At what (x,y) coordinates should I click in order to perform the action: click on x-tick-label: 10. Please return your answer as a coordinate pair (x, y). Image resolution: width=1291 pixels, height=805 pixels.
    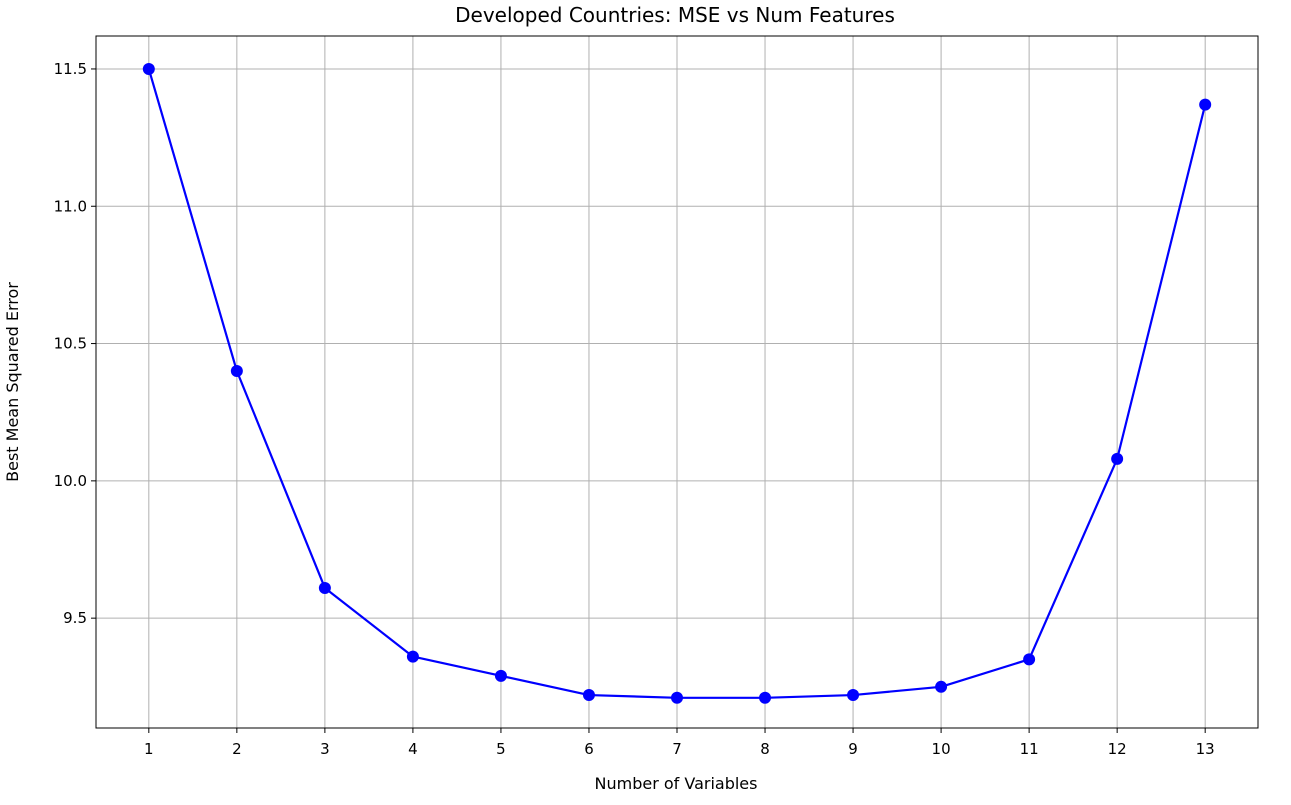
    Looking at the image, I should click on (941, 749).